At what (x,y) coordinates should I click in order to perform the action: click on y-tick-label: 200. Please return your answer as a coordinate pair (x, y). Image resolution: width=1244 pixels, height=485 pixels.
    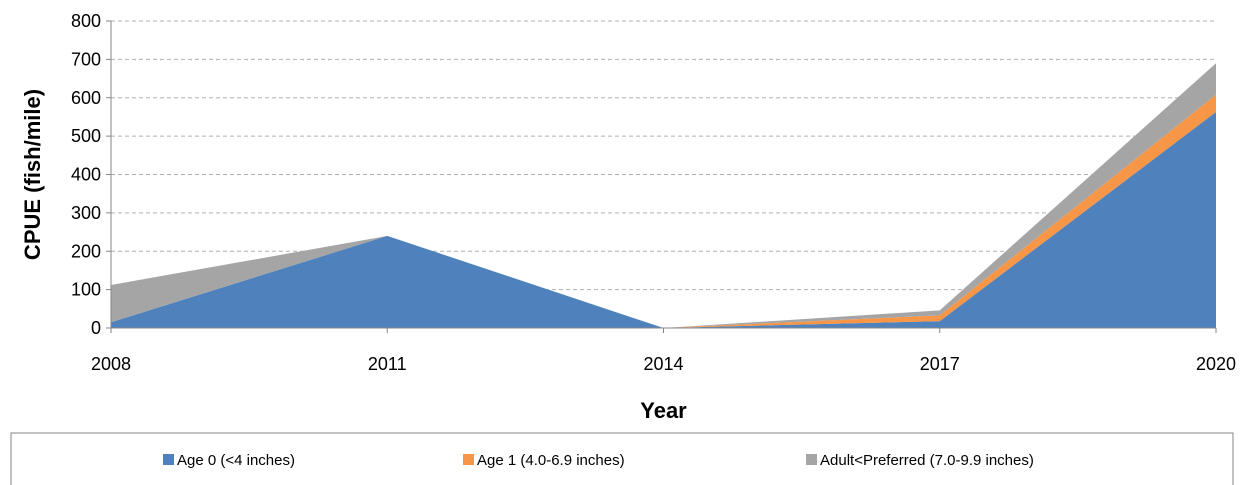
    Looking at the image, I should click on (86, 251).